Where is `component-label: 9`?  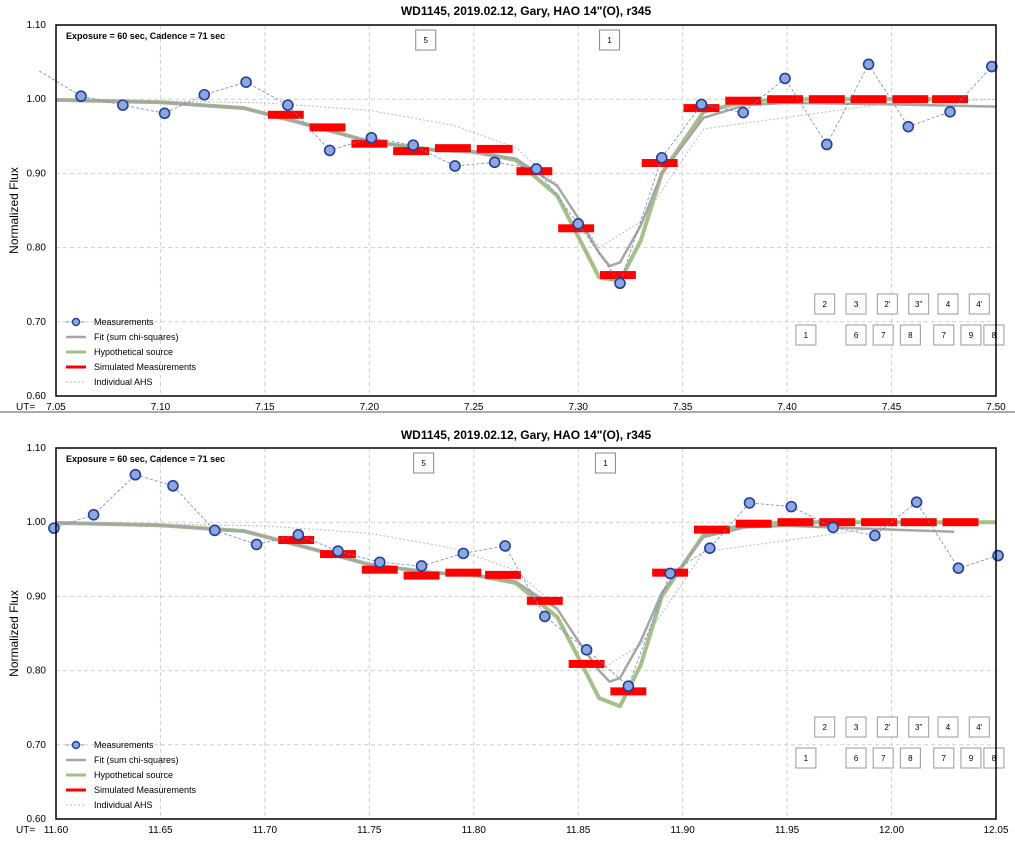 component-label: 9 is located at coordinates (971, 758).